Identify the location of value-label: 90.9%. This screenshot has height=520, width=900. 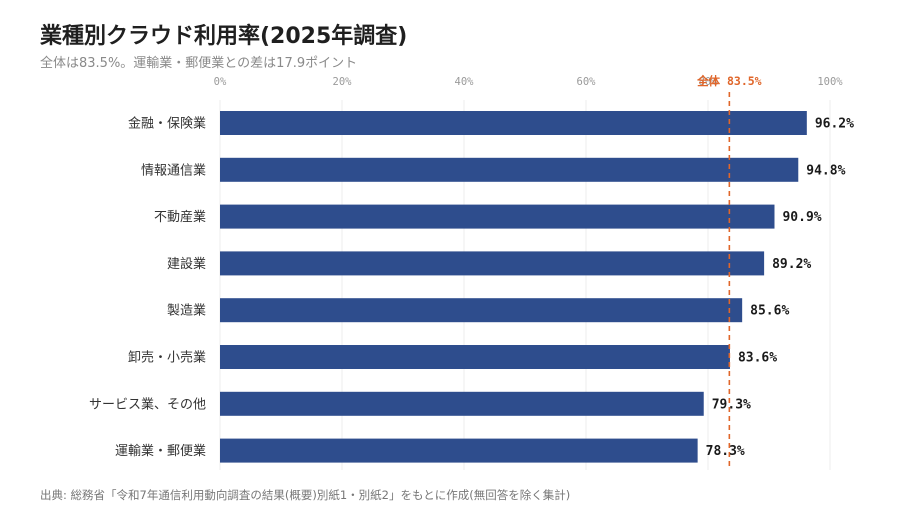
(801, 217).